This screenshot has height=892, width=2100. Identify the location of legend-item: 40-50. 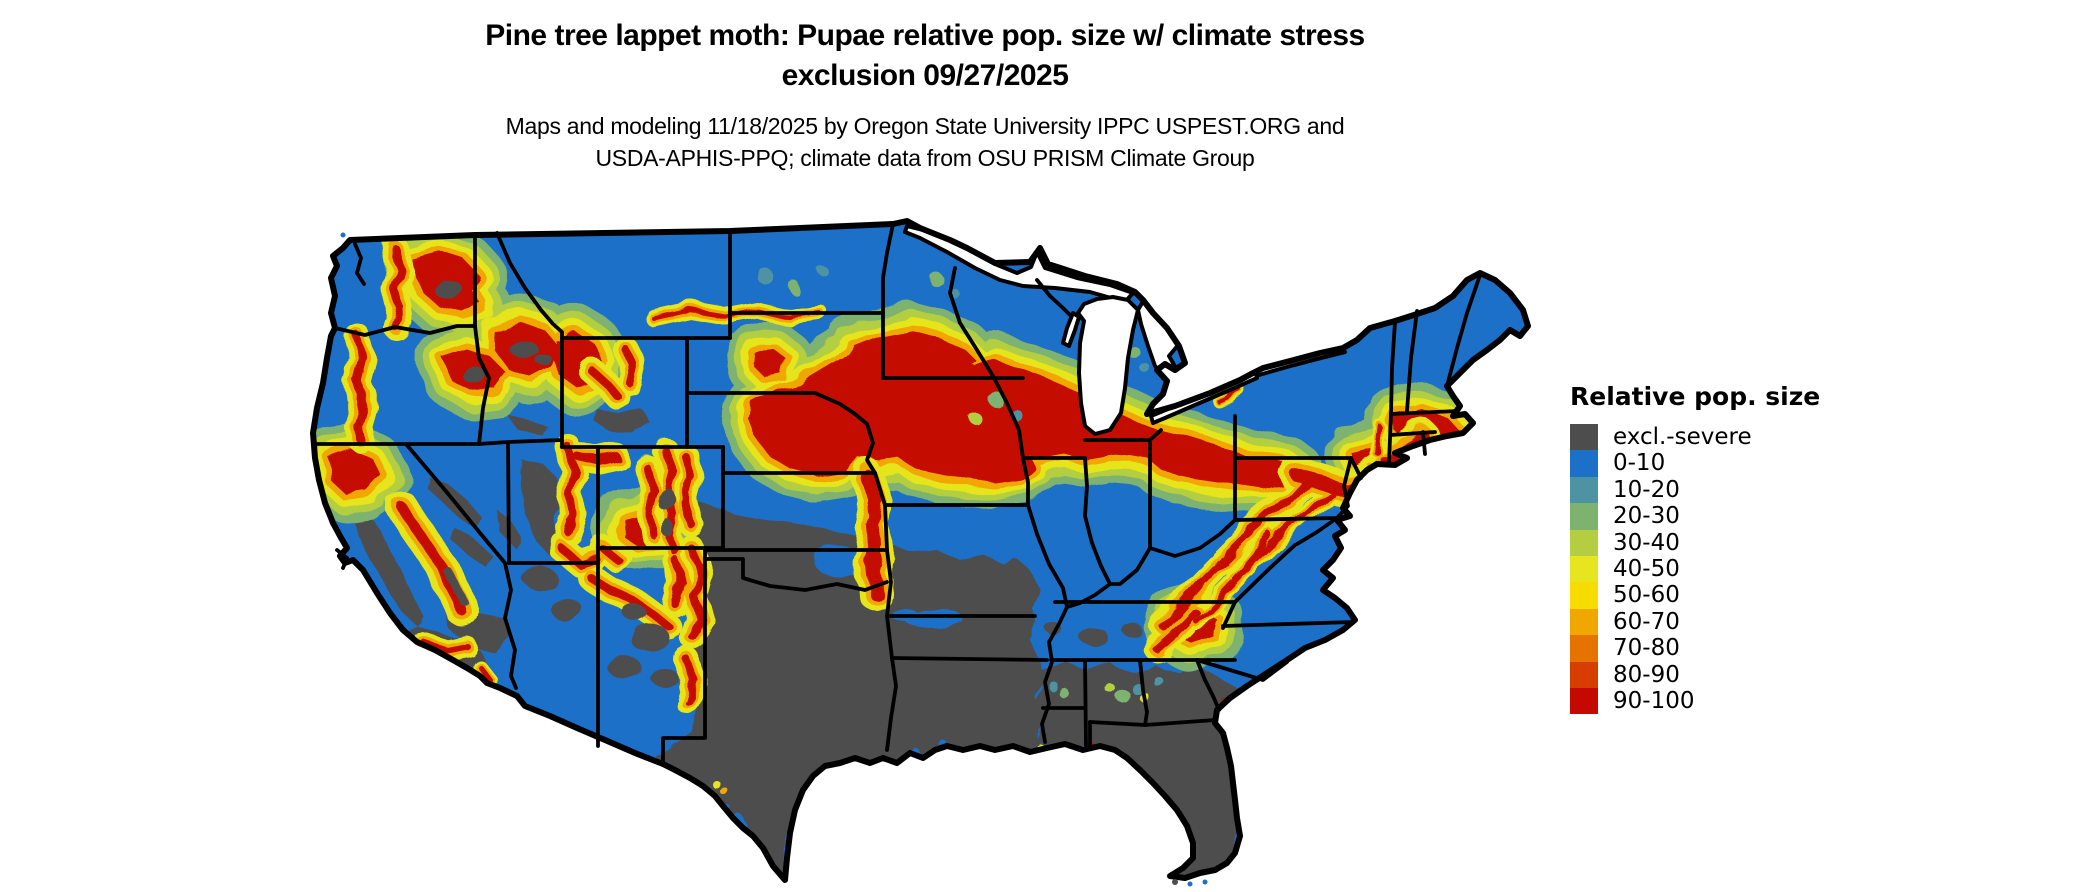
(1720, 569).